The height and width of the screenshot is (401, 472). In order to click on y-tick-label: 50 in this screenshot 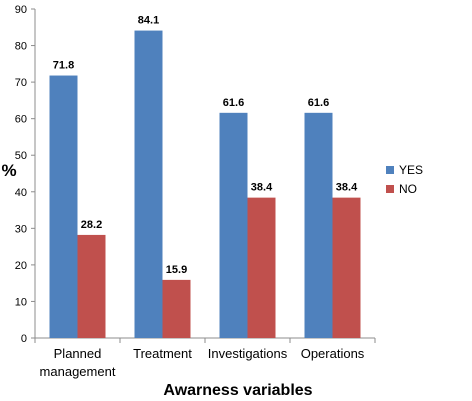, I will do `click(21, 156)`.